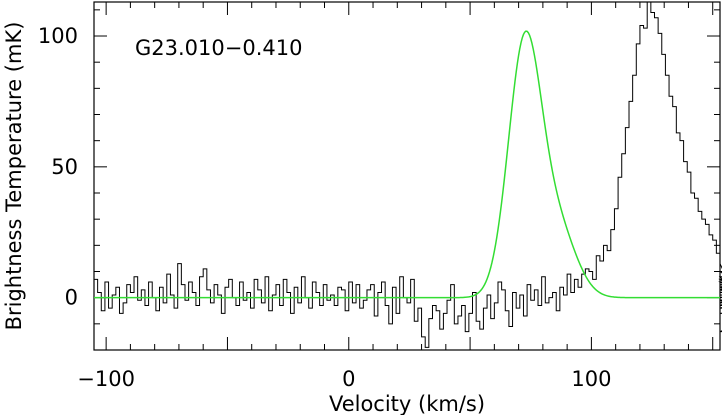 The height and width of the screenshot is (415, 722). What do you see at coordinates (64, 167) in the screenshot?
I see `y-tick-label: 50` at bounding box center [64, 167].